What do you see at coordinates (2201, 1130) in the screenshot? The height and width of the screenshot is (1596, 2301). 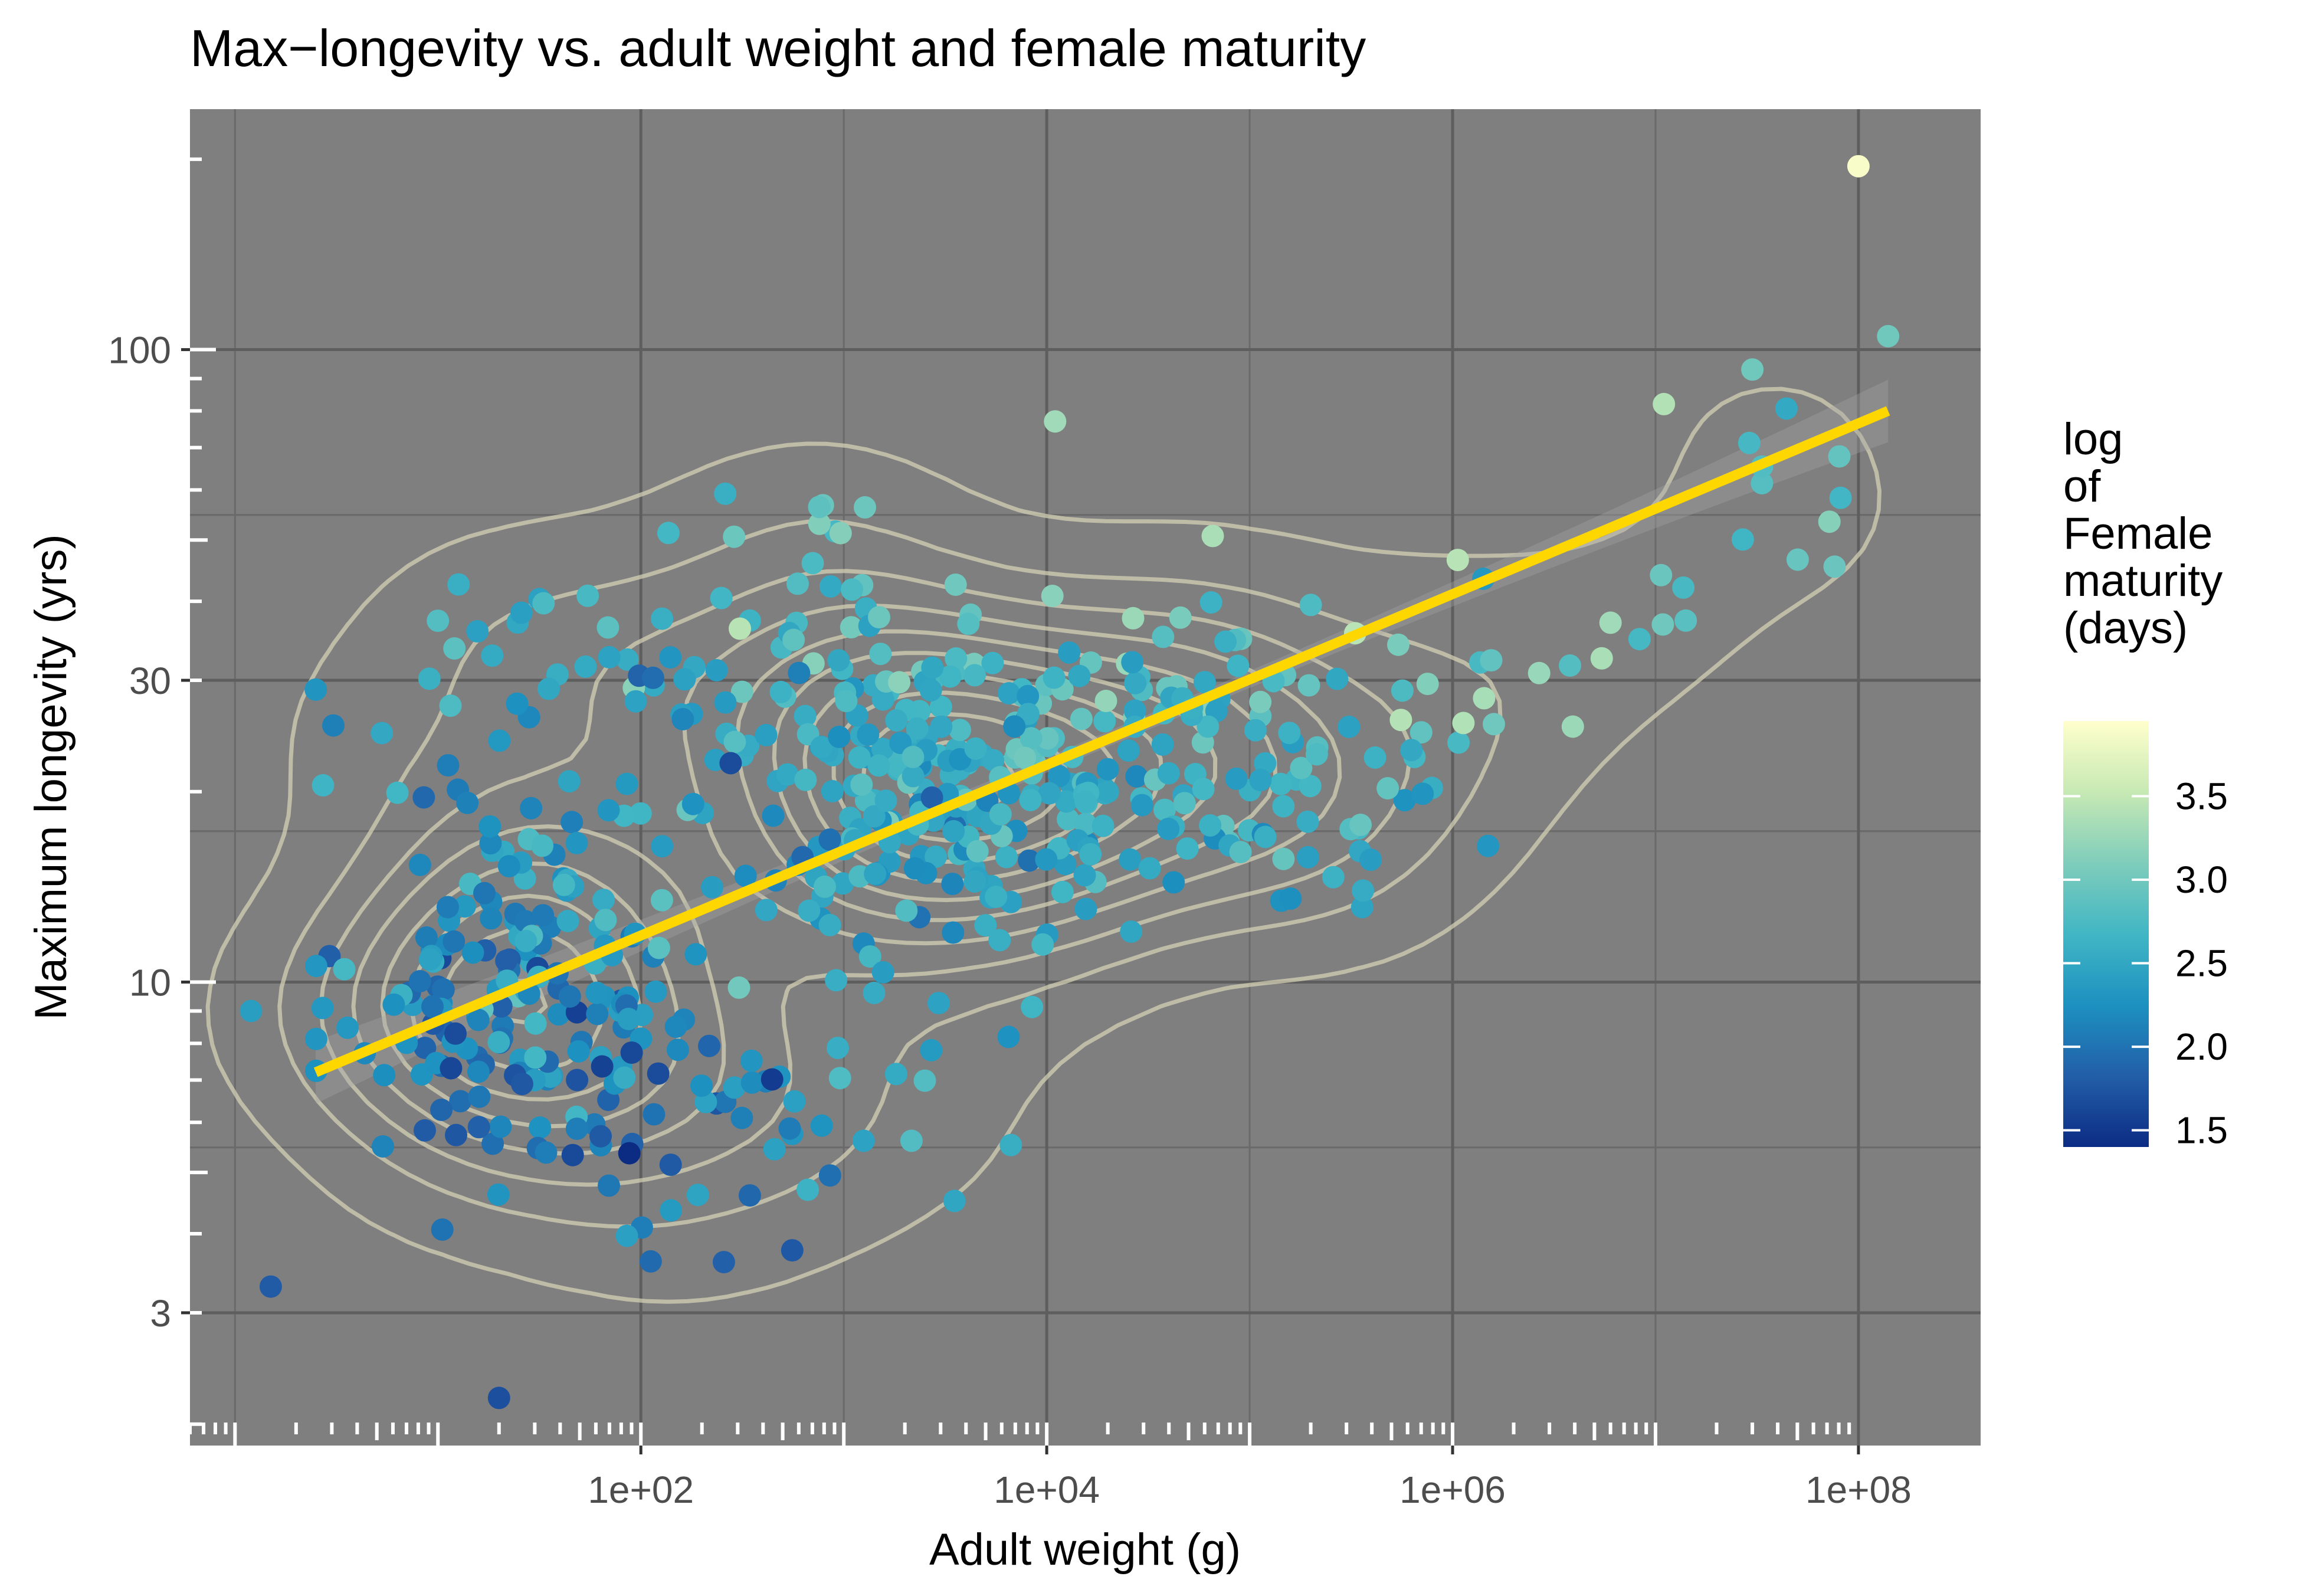 I see `legend-label: 1.5` at bounding box center [2201, 1130].